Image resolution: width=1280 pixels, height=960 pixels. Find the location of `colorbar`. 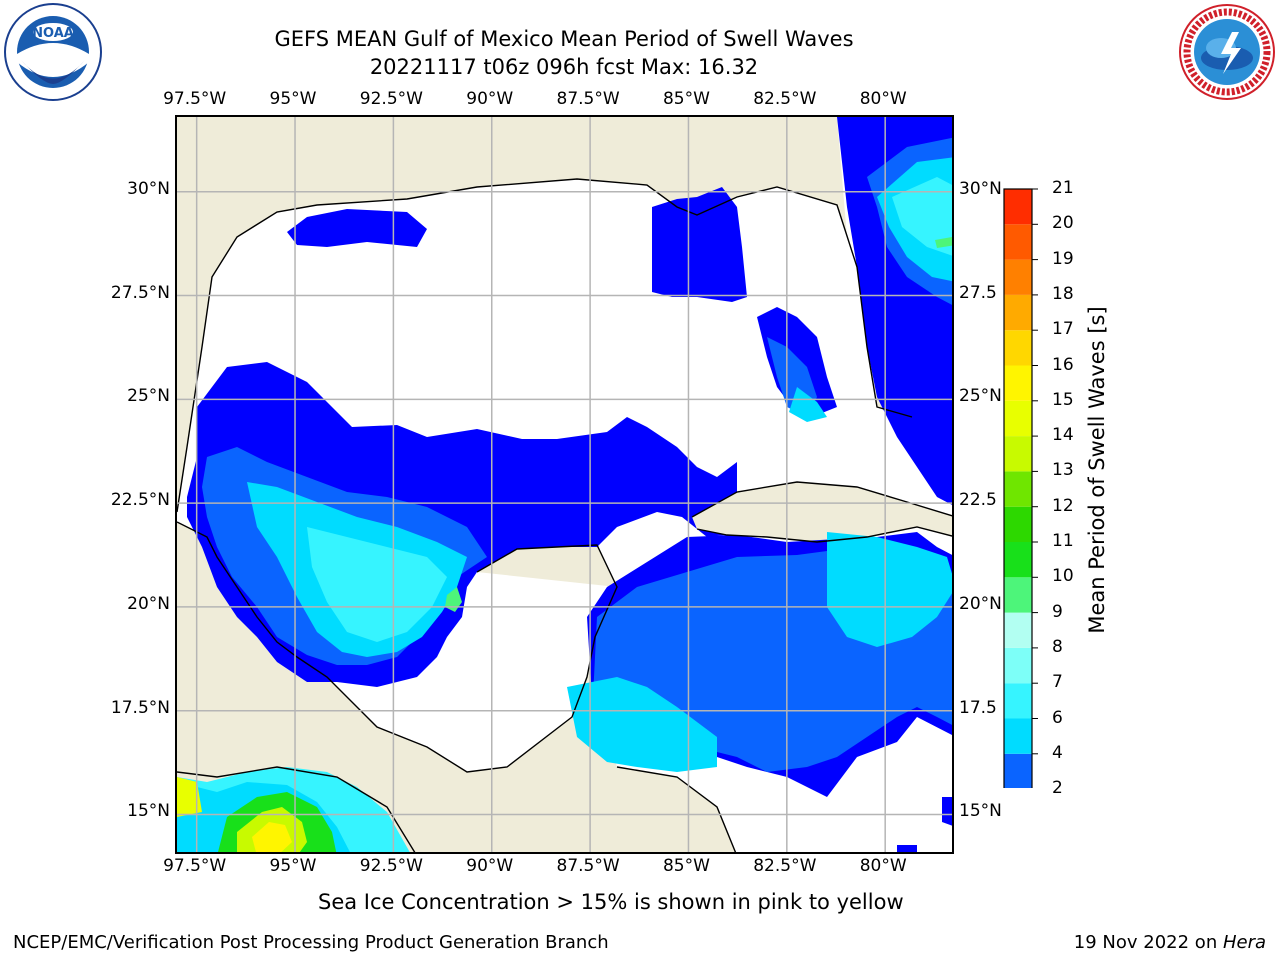

colorbar is located at coordinates (1020, 503).